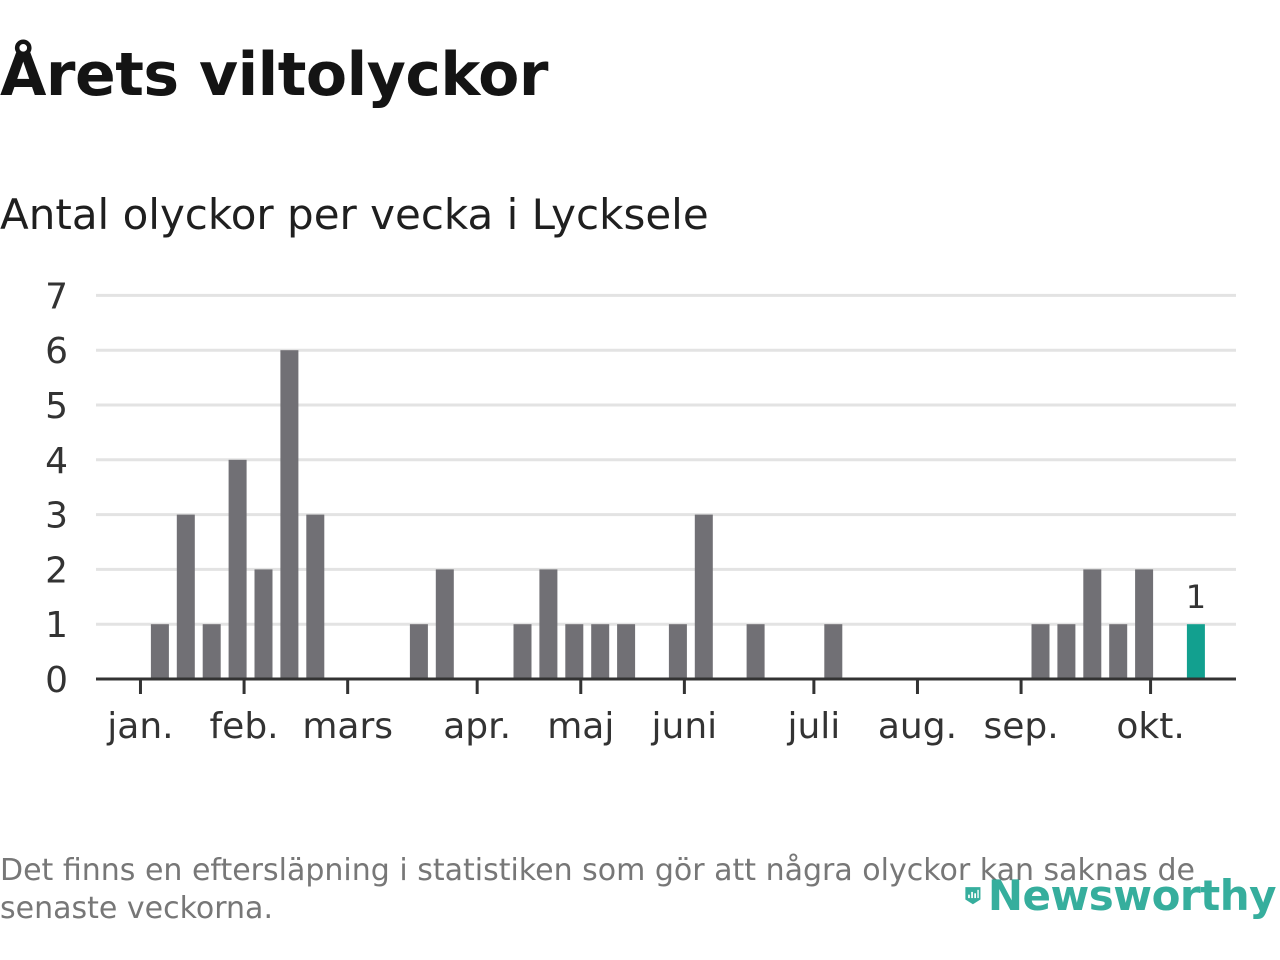 The image size is (1280, 960). I want to click on x-tick-label: mars, so click(347, 726).